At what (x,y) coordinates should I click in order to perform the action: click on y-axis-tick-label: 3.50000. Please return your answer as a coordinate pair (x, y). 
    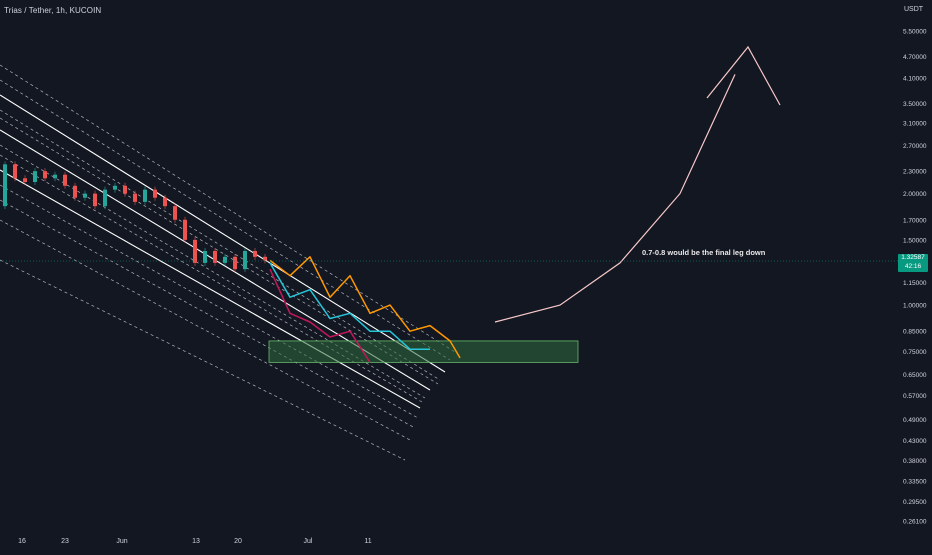
    Looking at the image, I should click on (915, 104).